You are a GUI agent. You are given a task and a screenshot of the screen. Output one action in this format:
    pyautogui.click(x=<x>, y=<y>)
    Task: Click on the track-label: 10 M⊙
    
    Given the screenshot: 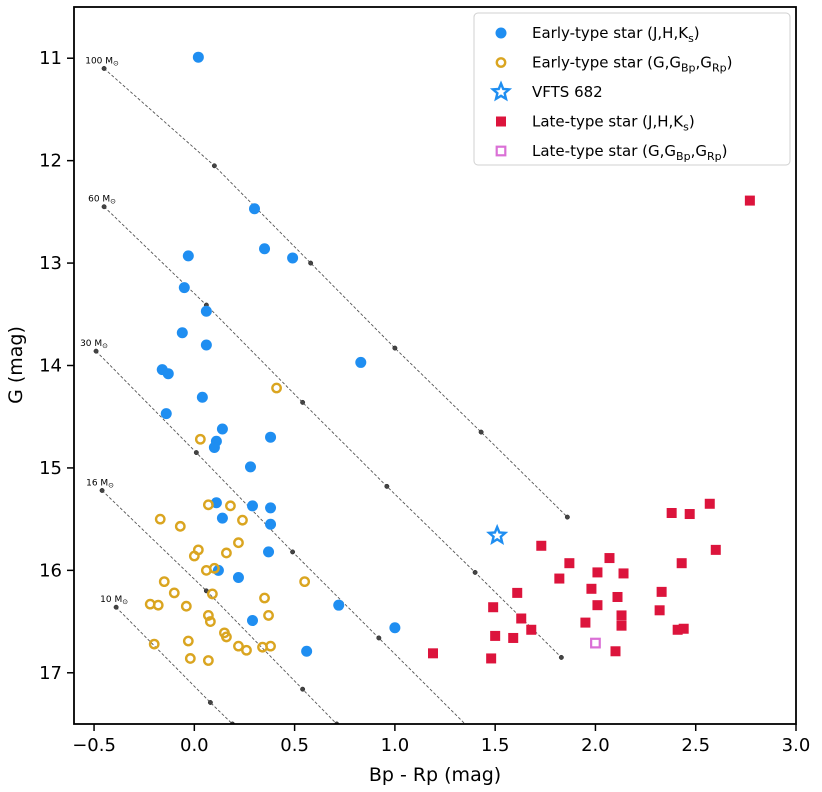 What is the action you would take?
    pyautogui.click(x=114, y=600)
    